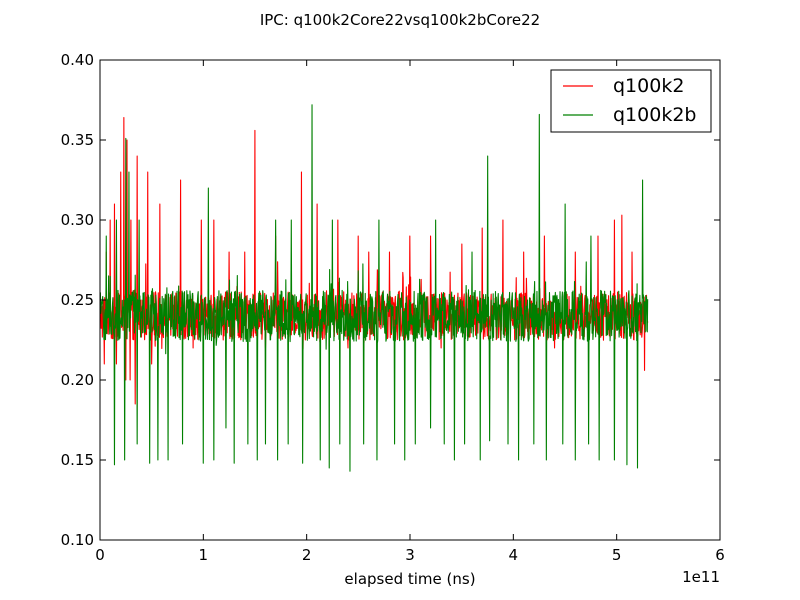 The image size is (800, 600). Describe the element at coordinates (307, 555) in the screenshot. I see `x-tick-label: 2` at that location.